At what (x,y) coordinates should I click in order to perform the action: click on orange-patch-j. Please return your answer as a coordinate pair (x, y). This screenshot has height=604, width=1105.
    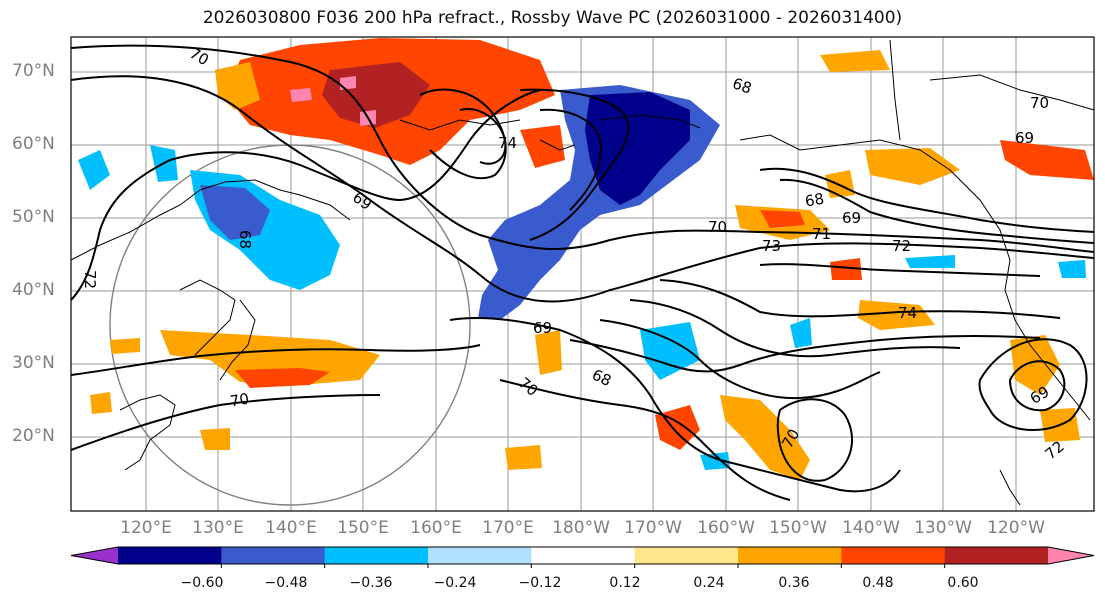
    Looking at the image, I should click on (523, 457).